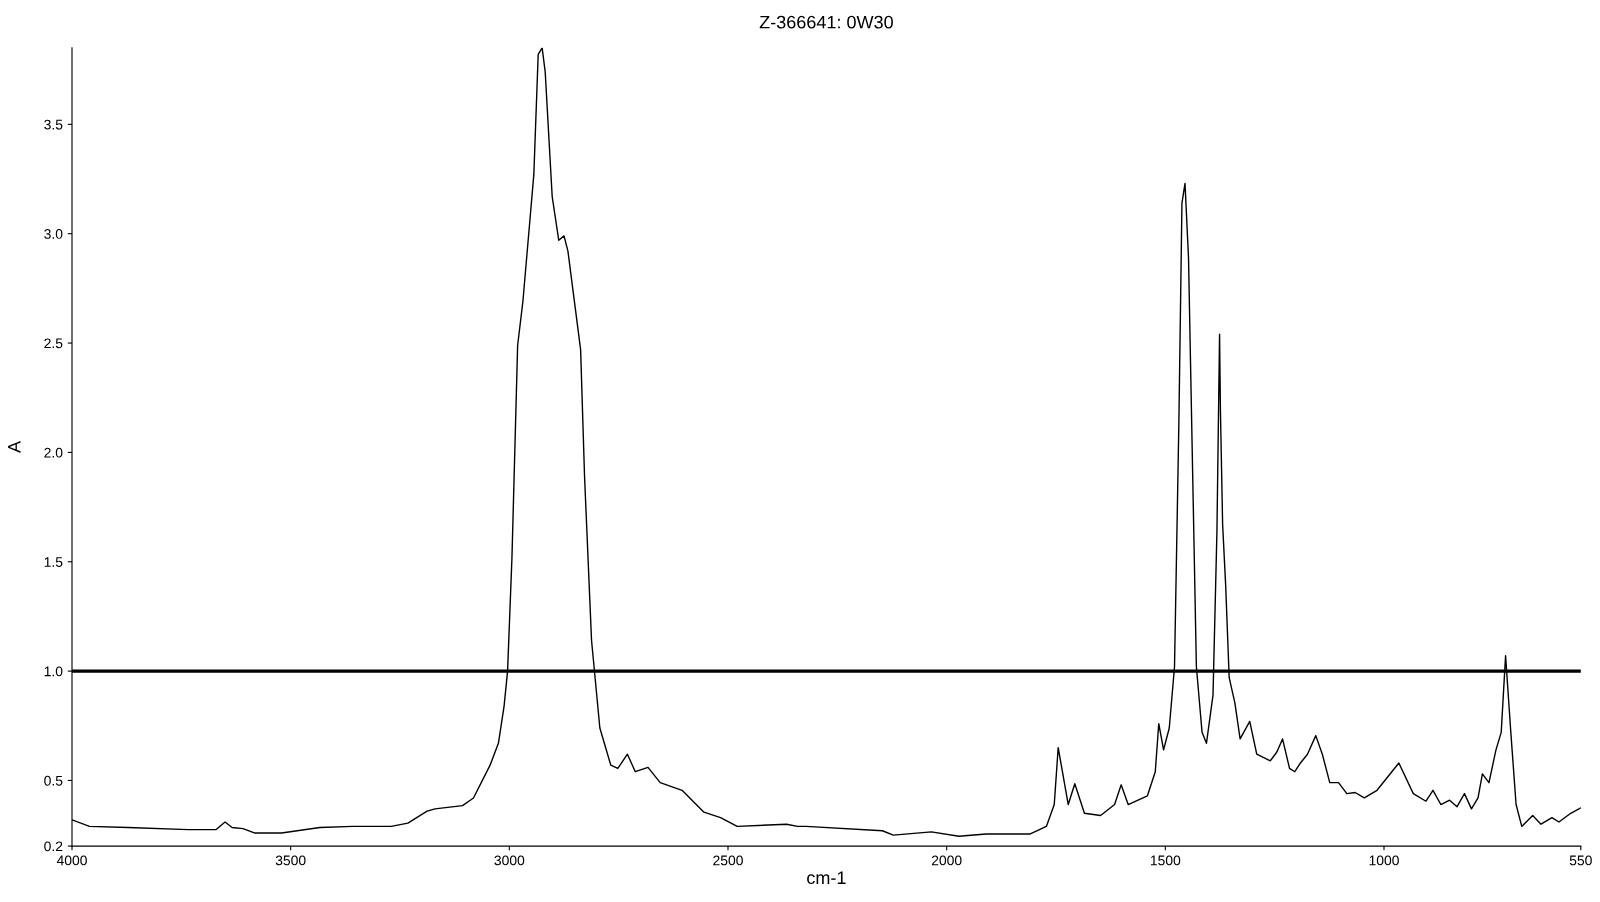  Describe the element at coordinates (71, 860) in the screenshot. I see `x-tick-label: 4000` at that location.